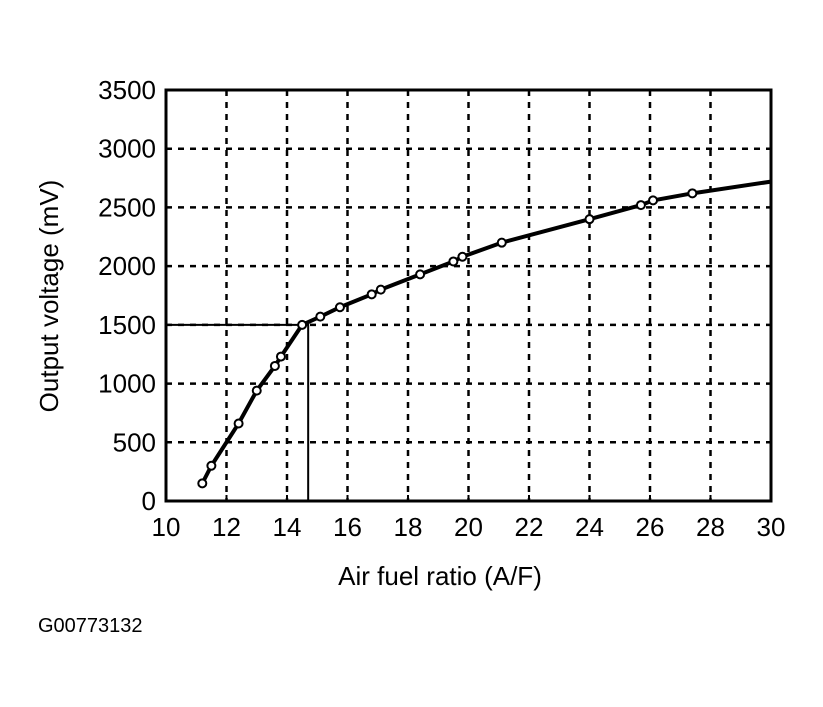  Describe the element at coordinates (408, 527) in the screenshot. I see `x-tick-label: 18` at that location.